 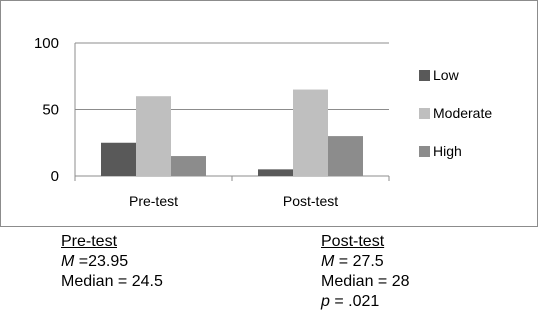 What do you see at coordinates (310, 132) in the screenshot?
I see `bar-moderate-post-test` at bounding box center [310, 132].